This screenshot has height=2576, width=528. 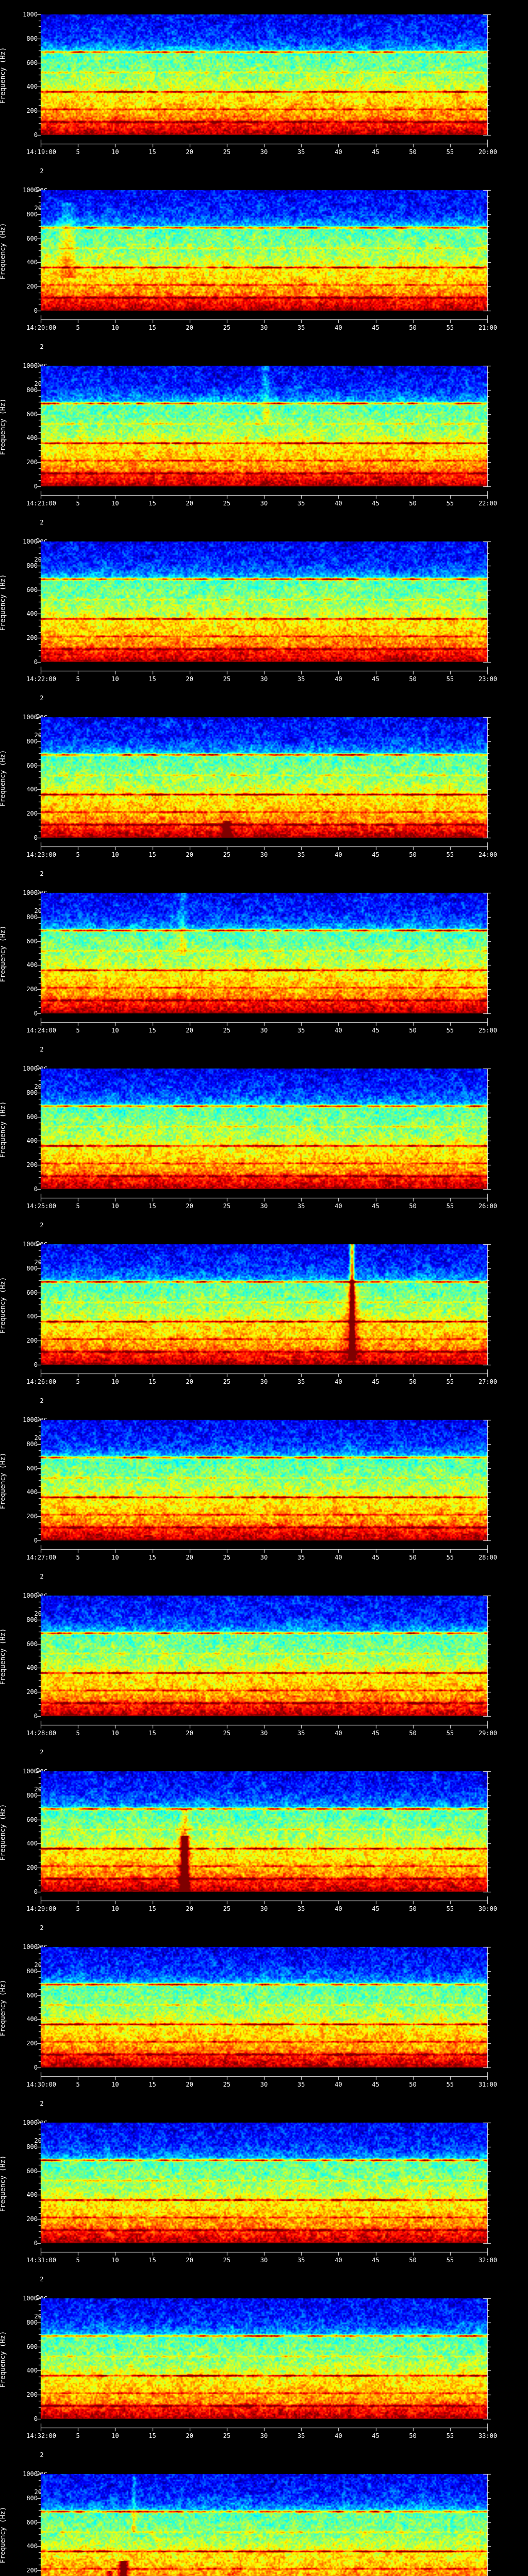 What do you see at coordinates (488, 679) in the screenshot?
I see `x-axis-end-time: 23:00` at bounding box center [488, 679].